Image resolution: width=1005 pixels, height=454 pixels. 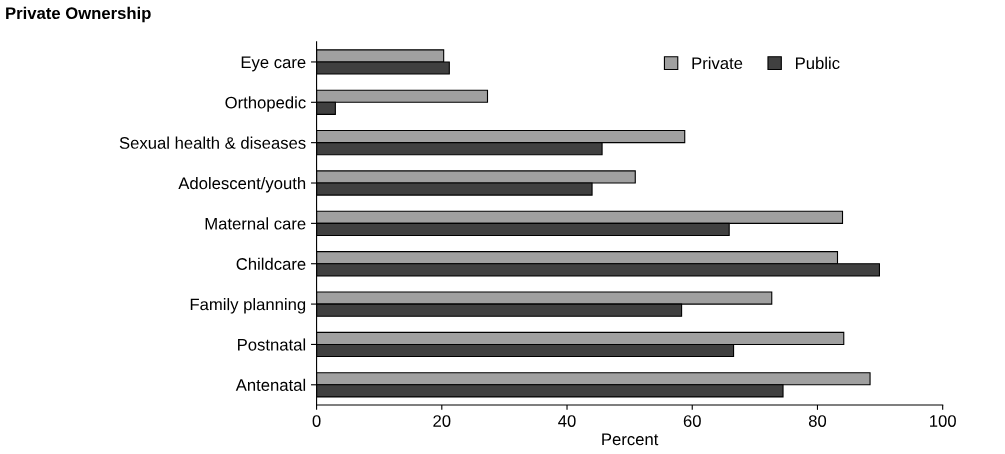 I want to click on y-tick-label: Orthopedic, so click(x=265, y=104).